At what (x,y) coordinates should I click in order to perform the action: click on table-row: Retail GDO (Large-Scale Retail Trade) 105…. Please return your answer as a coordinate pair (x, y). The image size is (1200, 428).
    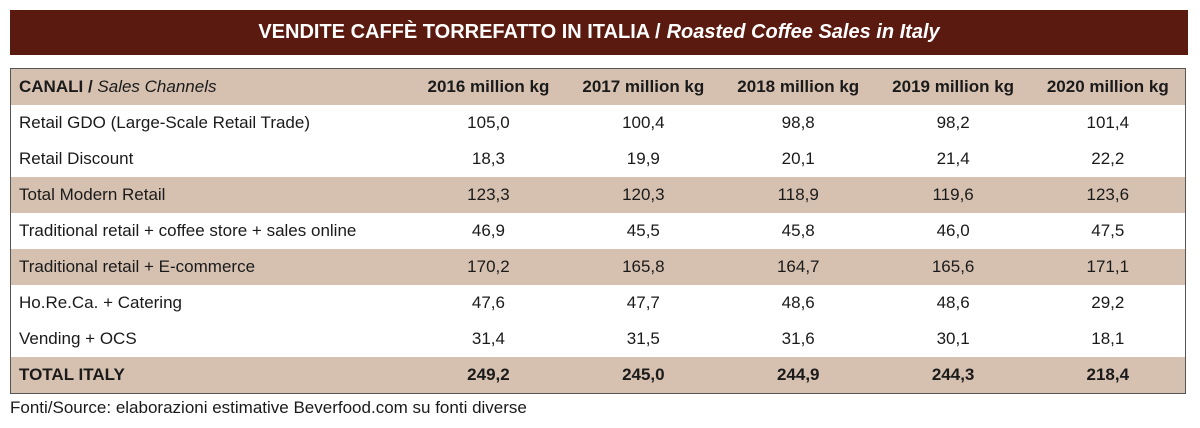
    Looking at the image, I should click on (598, 123).